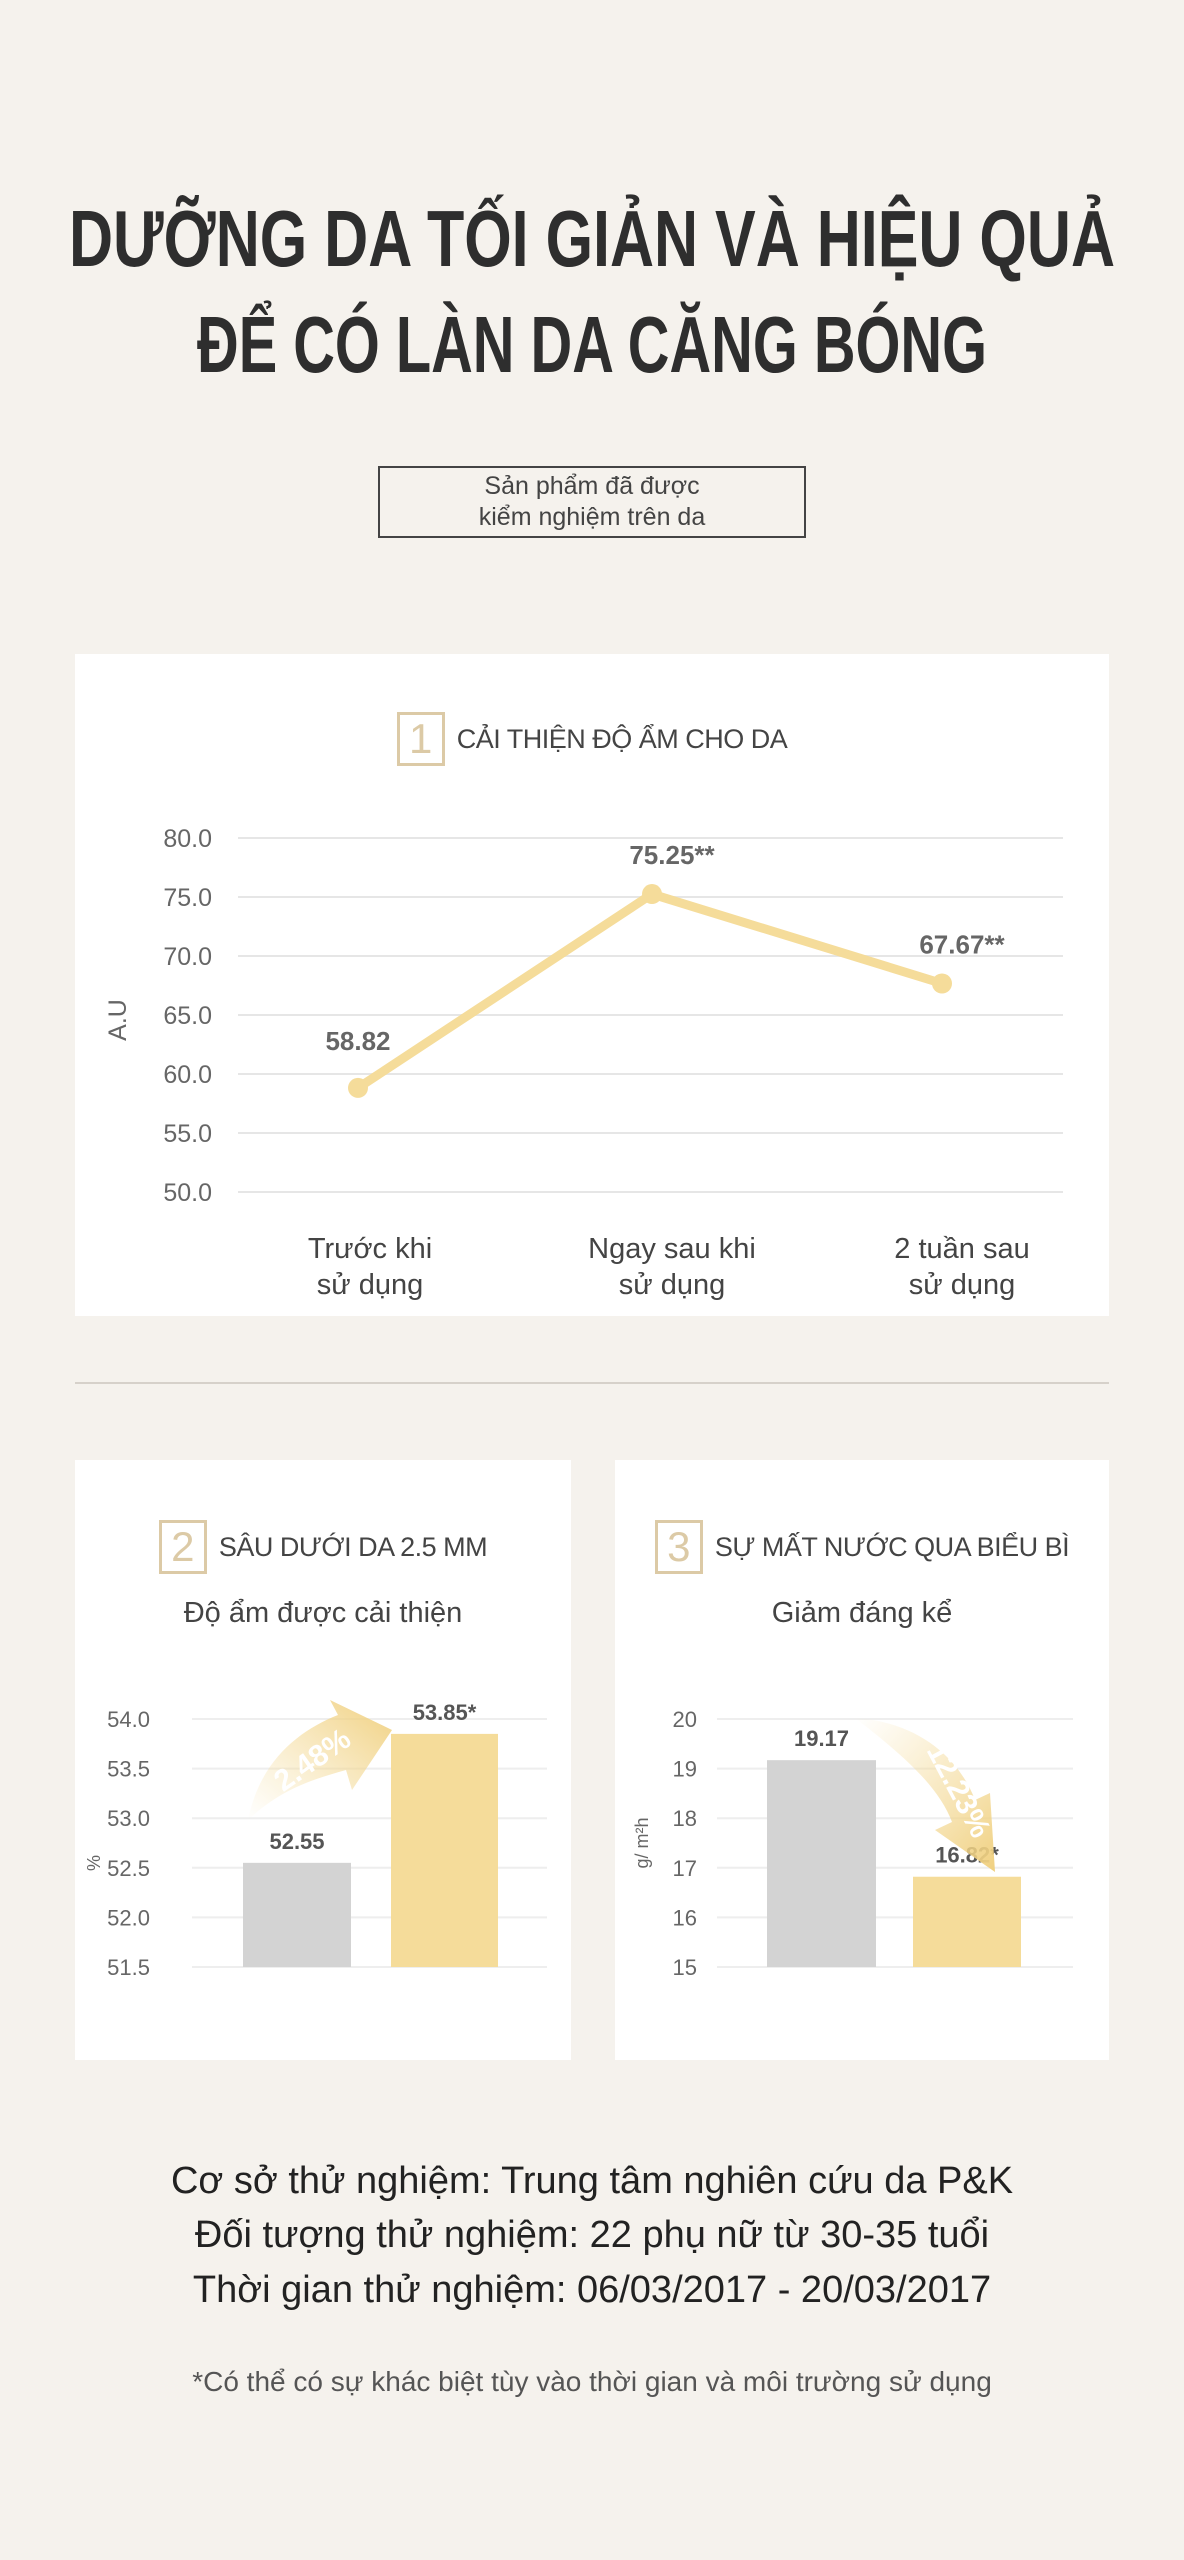  Describe the element at coordinates (962, 944) in the screenshot. I see `data-label: 67.67**` at that location.